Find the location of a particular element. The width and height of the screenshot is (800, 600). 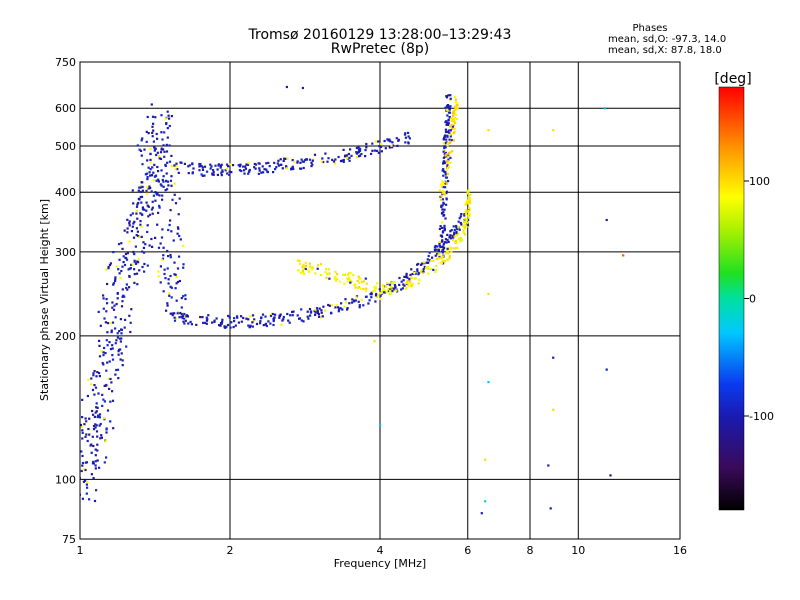

x-tick-label: 6 is located at coordinates (467, 550).